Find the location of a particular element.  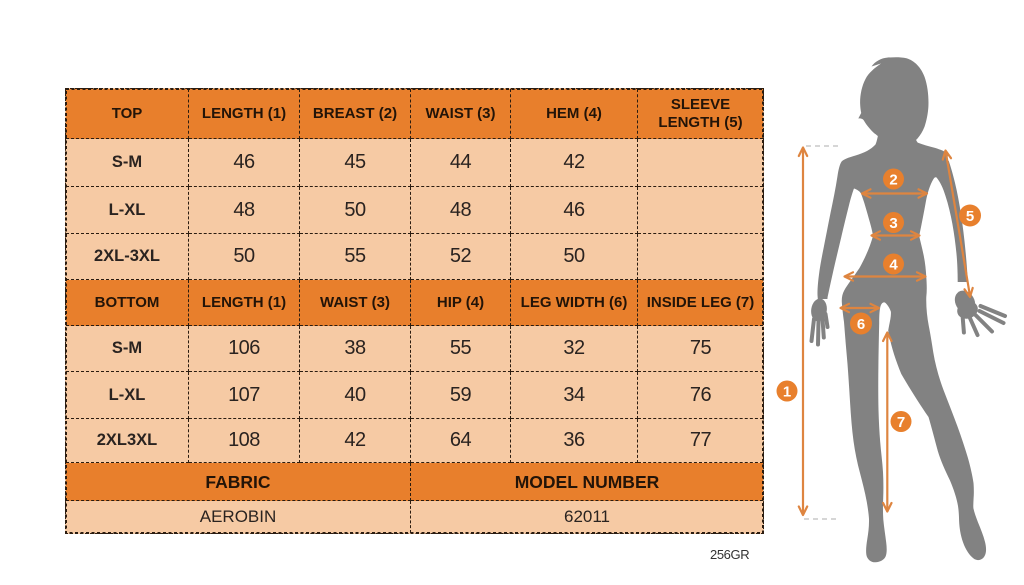

svg-text: 4 is located at coordinates (893, 265).